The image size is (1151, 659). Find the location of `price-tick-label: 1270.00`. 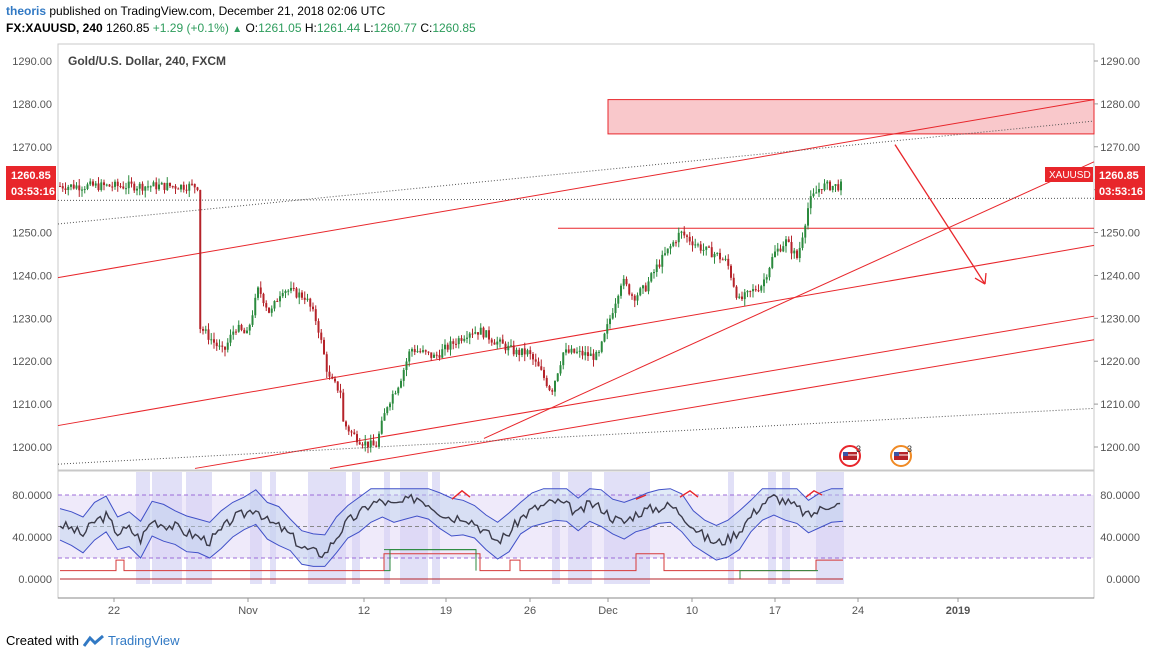

price-tick-label: 1270.00 is located at coordinates (1120, 148).